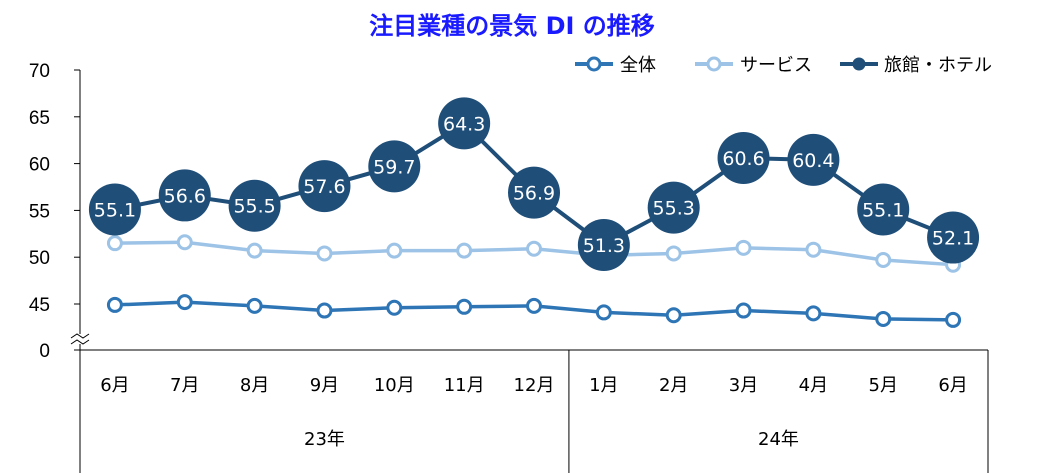 The width and height of the screenshot is (1055, 473). I want to click on data-label: 60.6, so click(743, 159).